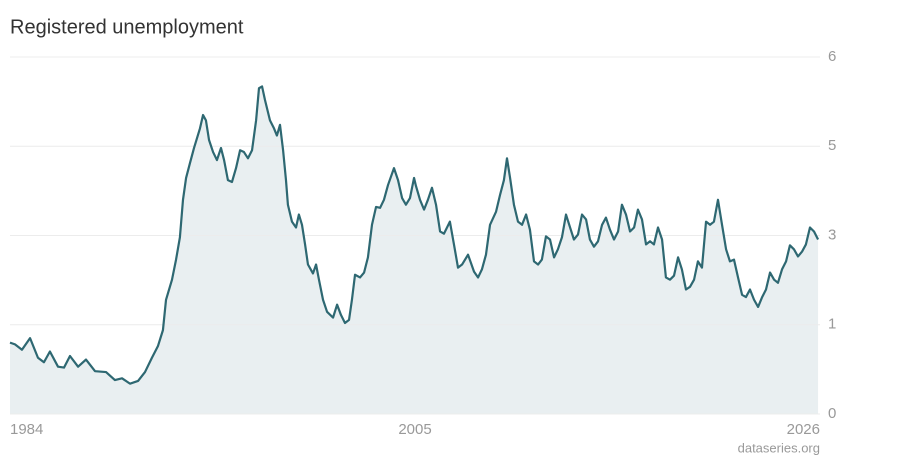  I want to click on y-tick-label: 1, so click(832, 324).